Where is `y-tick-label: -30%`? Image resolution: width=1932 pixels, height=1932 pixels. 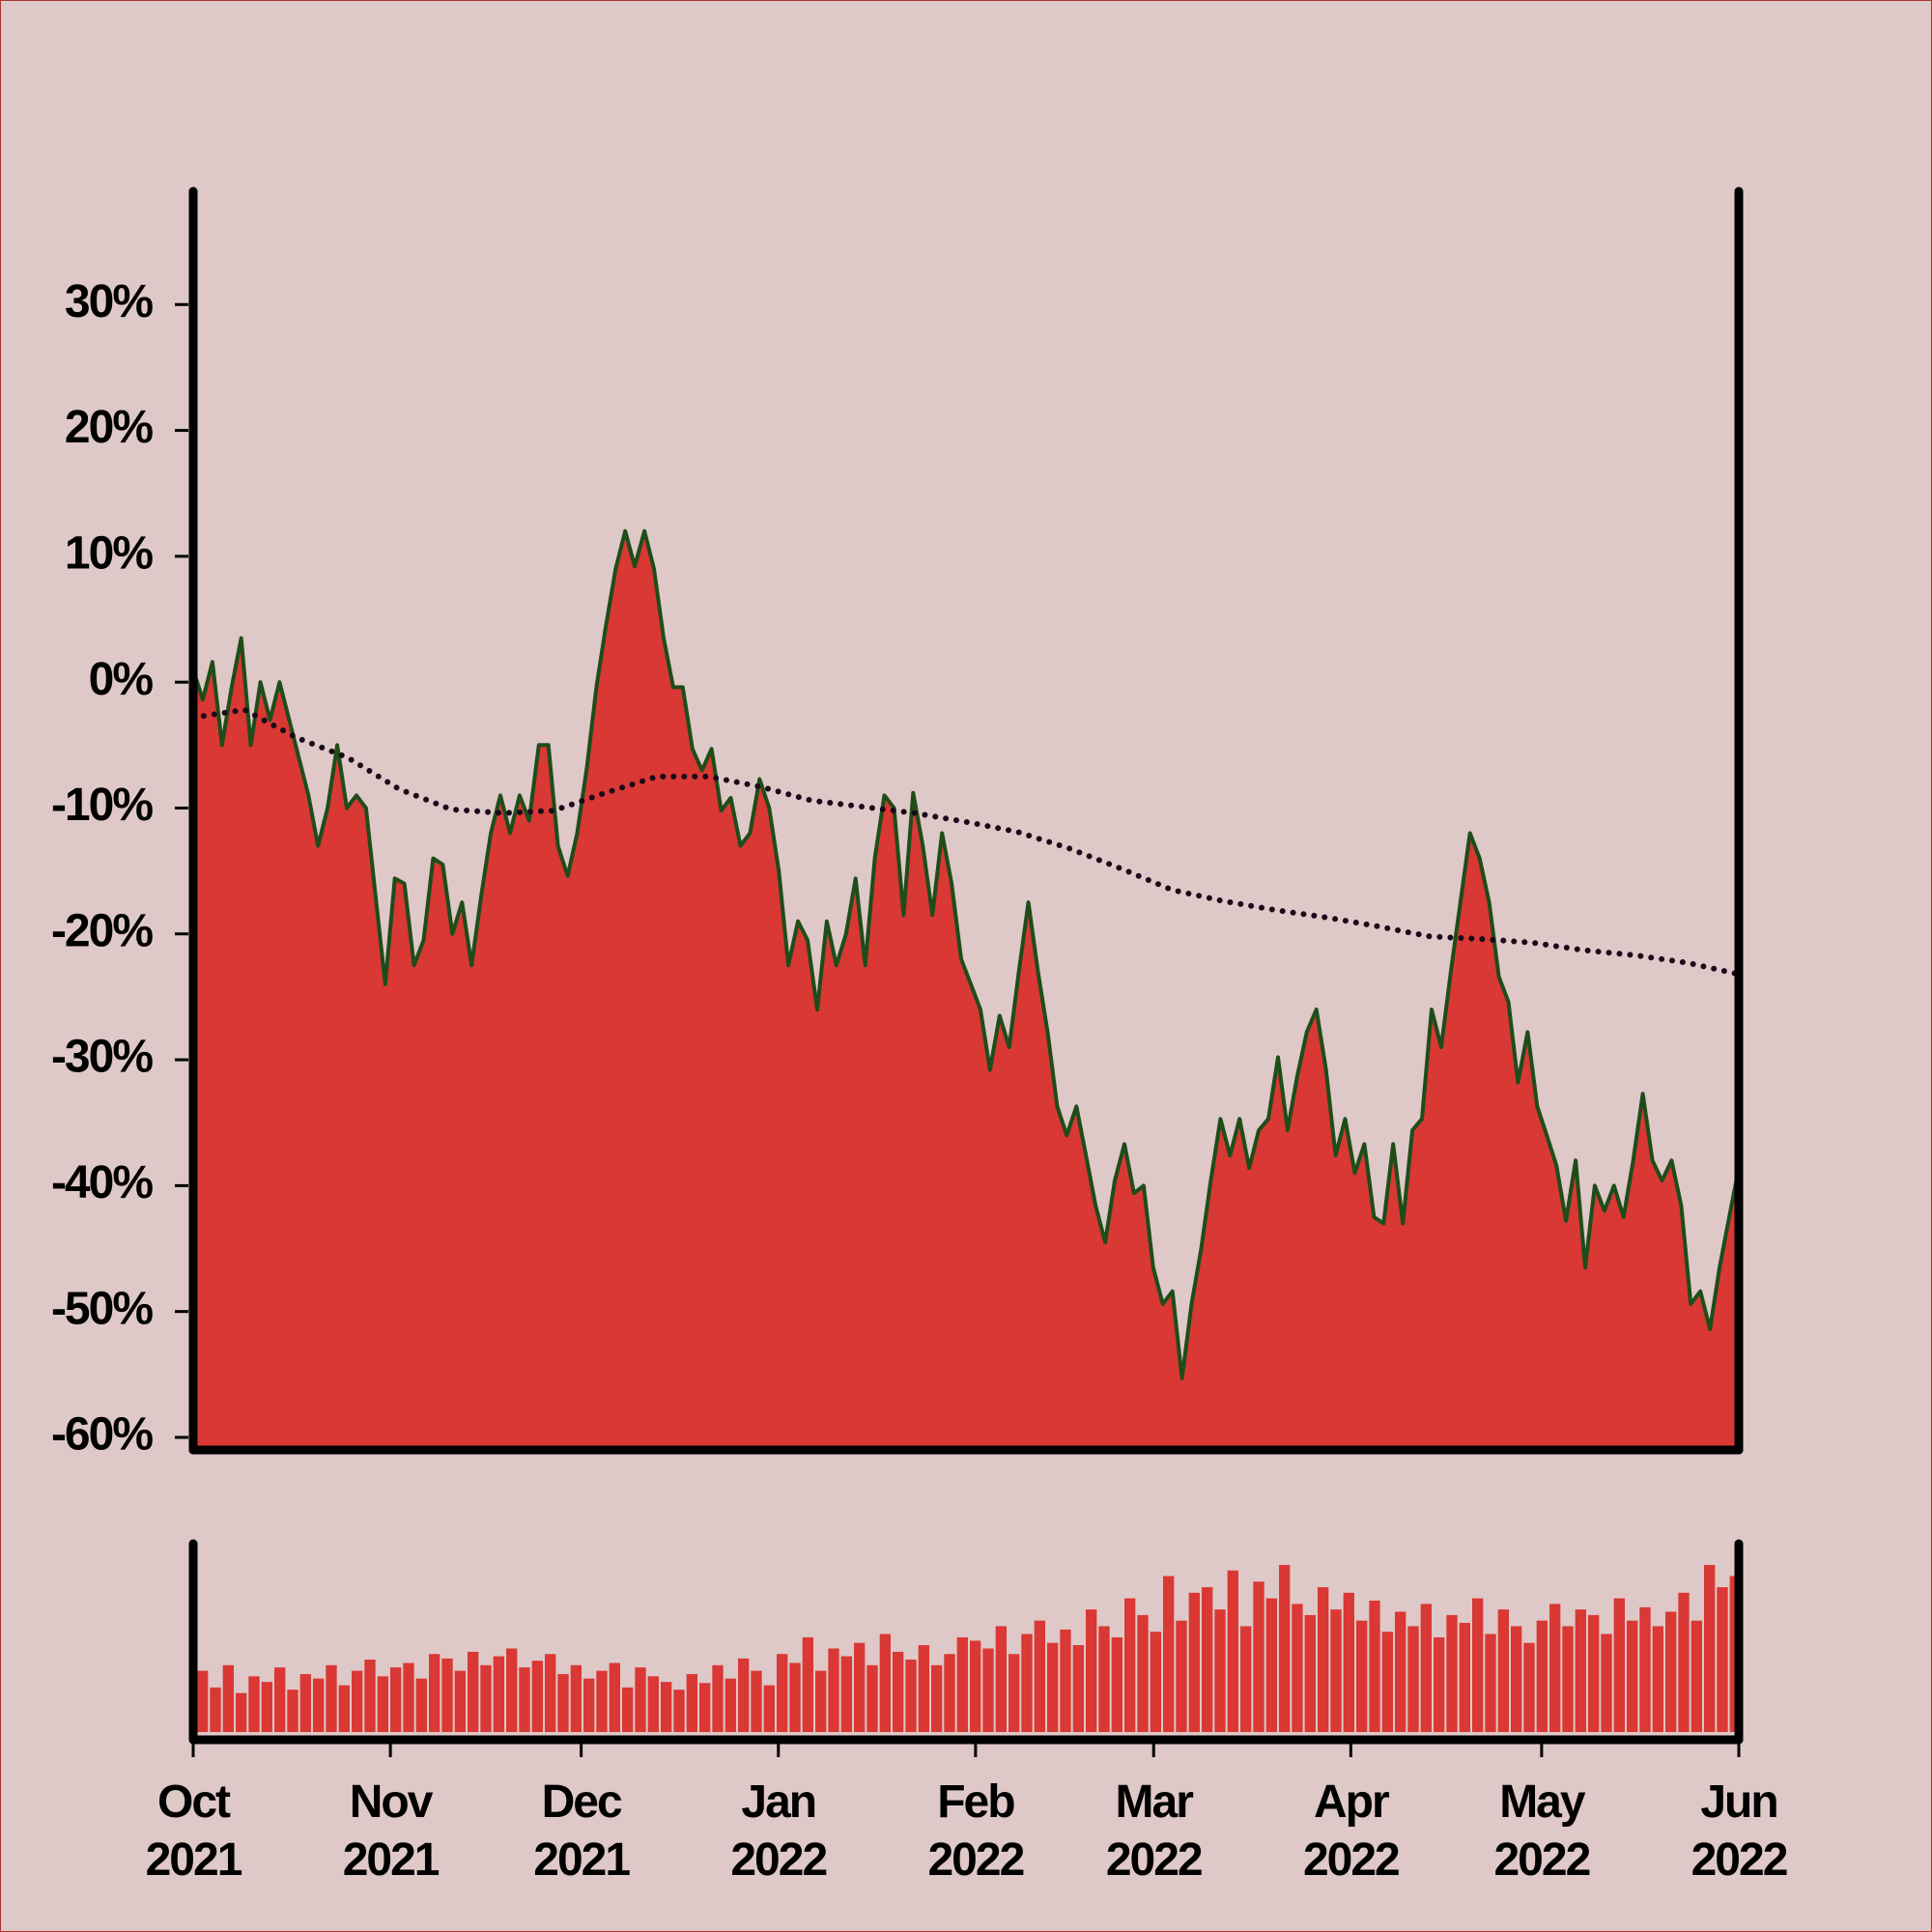
y-tick-label: -30% is located at coordinates (102, 1057).